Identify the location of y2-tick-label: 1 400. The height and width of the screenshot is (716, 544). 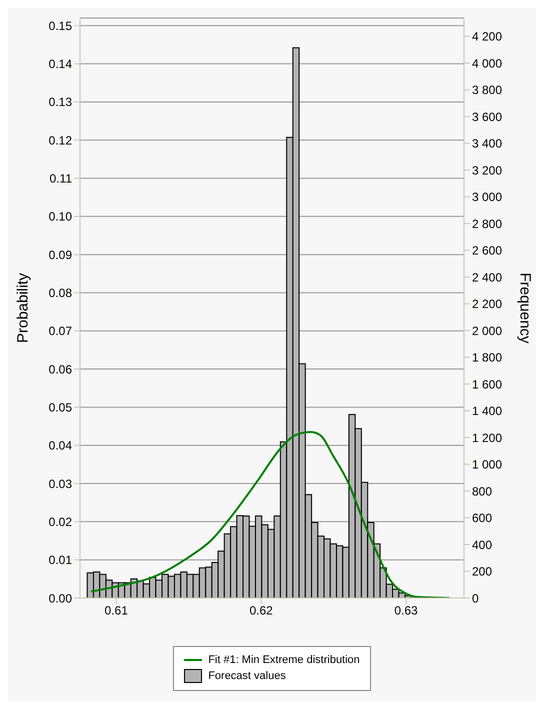
(487, 411).